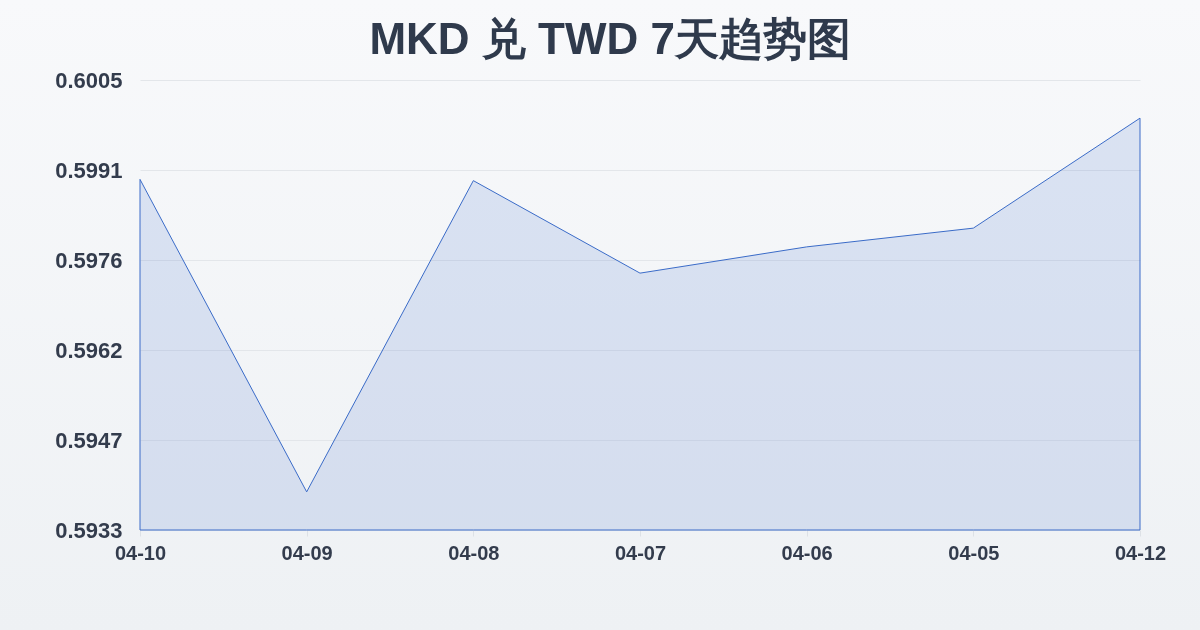  What do you see at coordinates (140, 552) in the screenshot?
I see `x-tick-label: 04-10` at bounding box center [140, 552].